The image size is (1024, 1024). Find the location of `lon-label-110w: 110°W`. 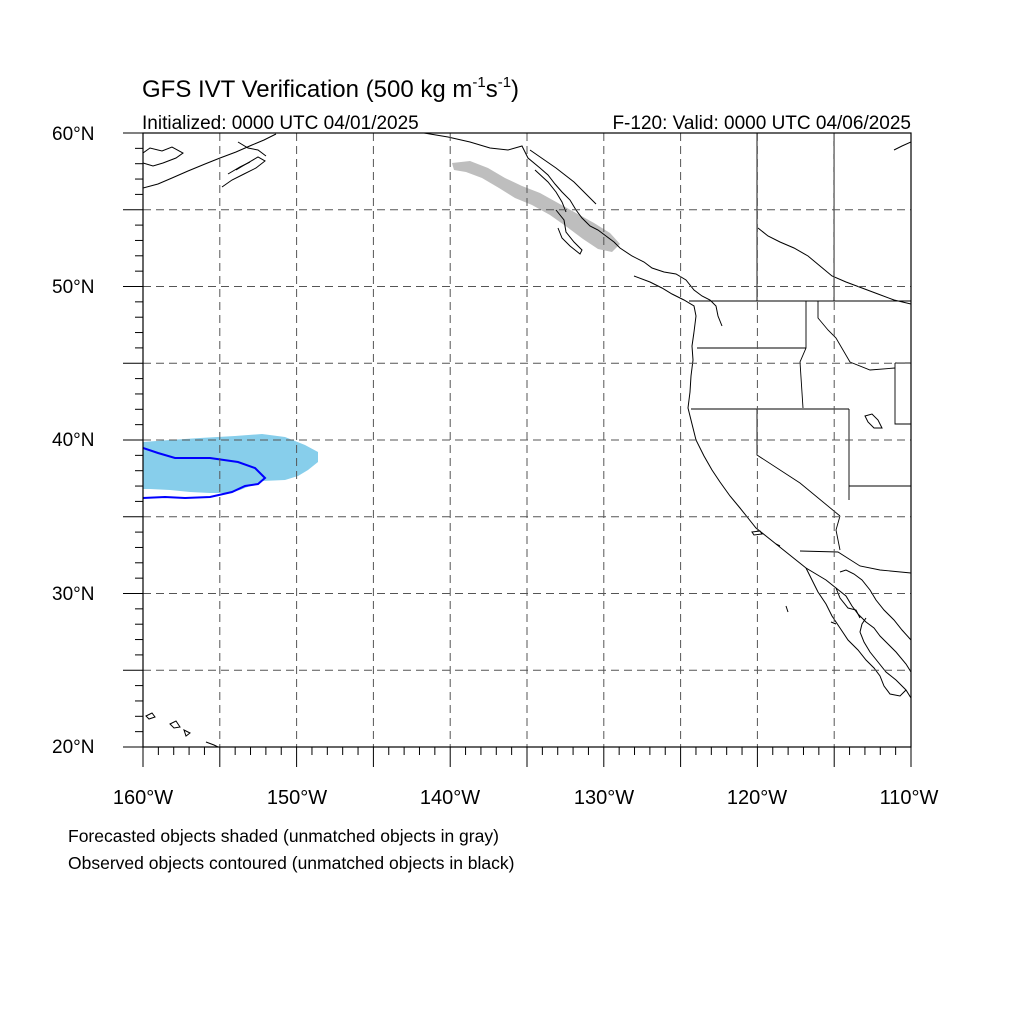

lon-label-110w: 110°W is located at coordinates (909, 798).